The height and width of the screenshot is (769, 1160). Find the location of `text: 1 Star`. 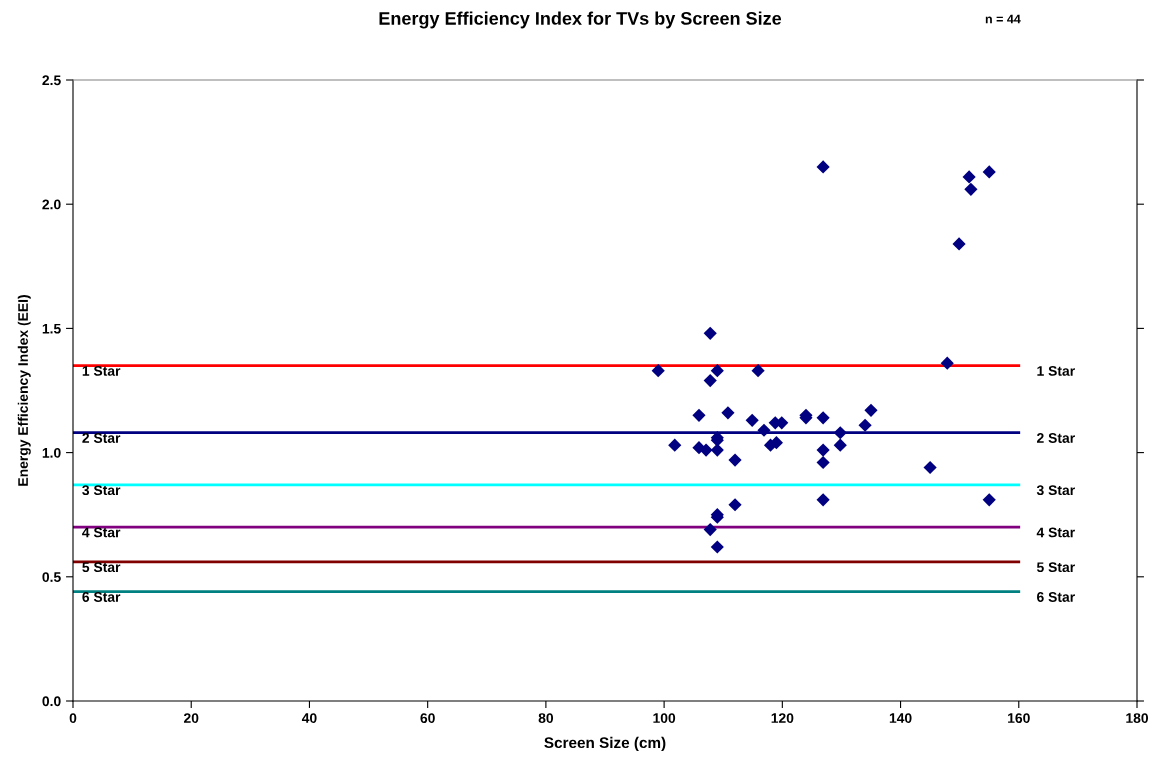

text: 1 Star is located at coordinates (1056, 371).